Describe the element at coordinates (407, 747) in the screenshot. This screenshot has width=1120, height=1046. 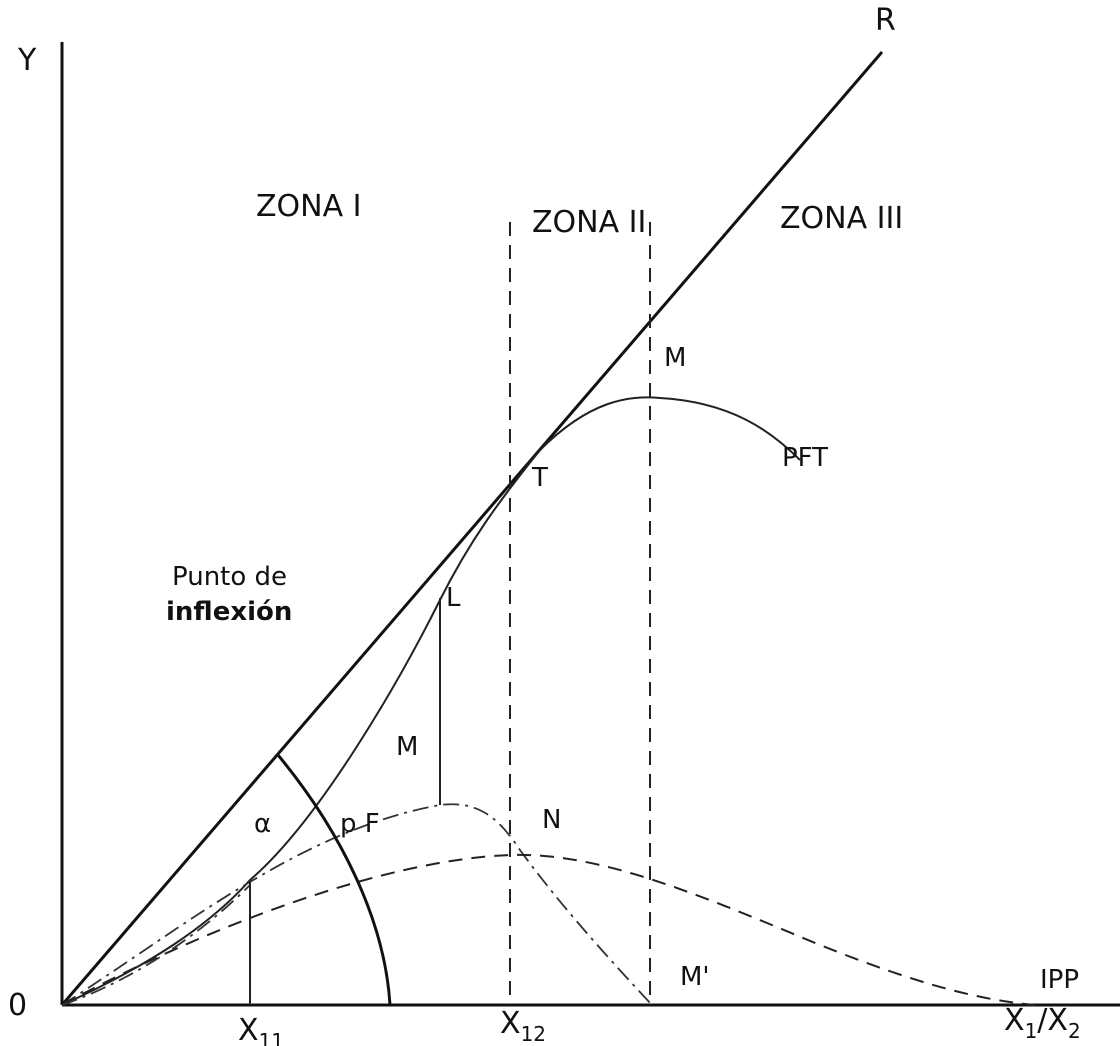
I see `point-M-mid-label: M` at that location.